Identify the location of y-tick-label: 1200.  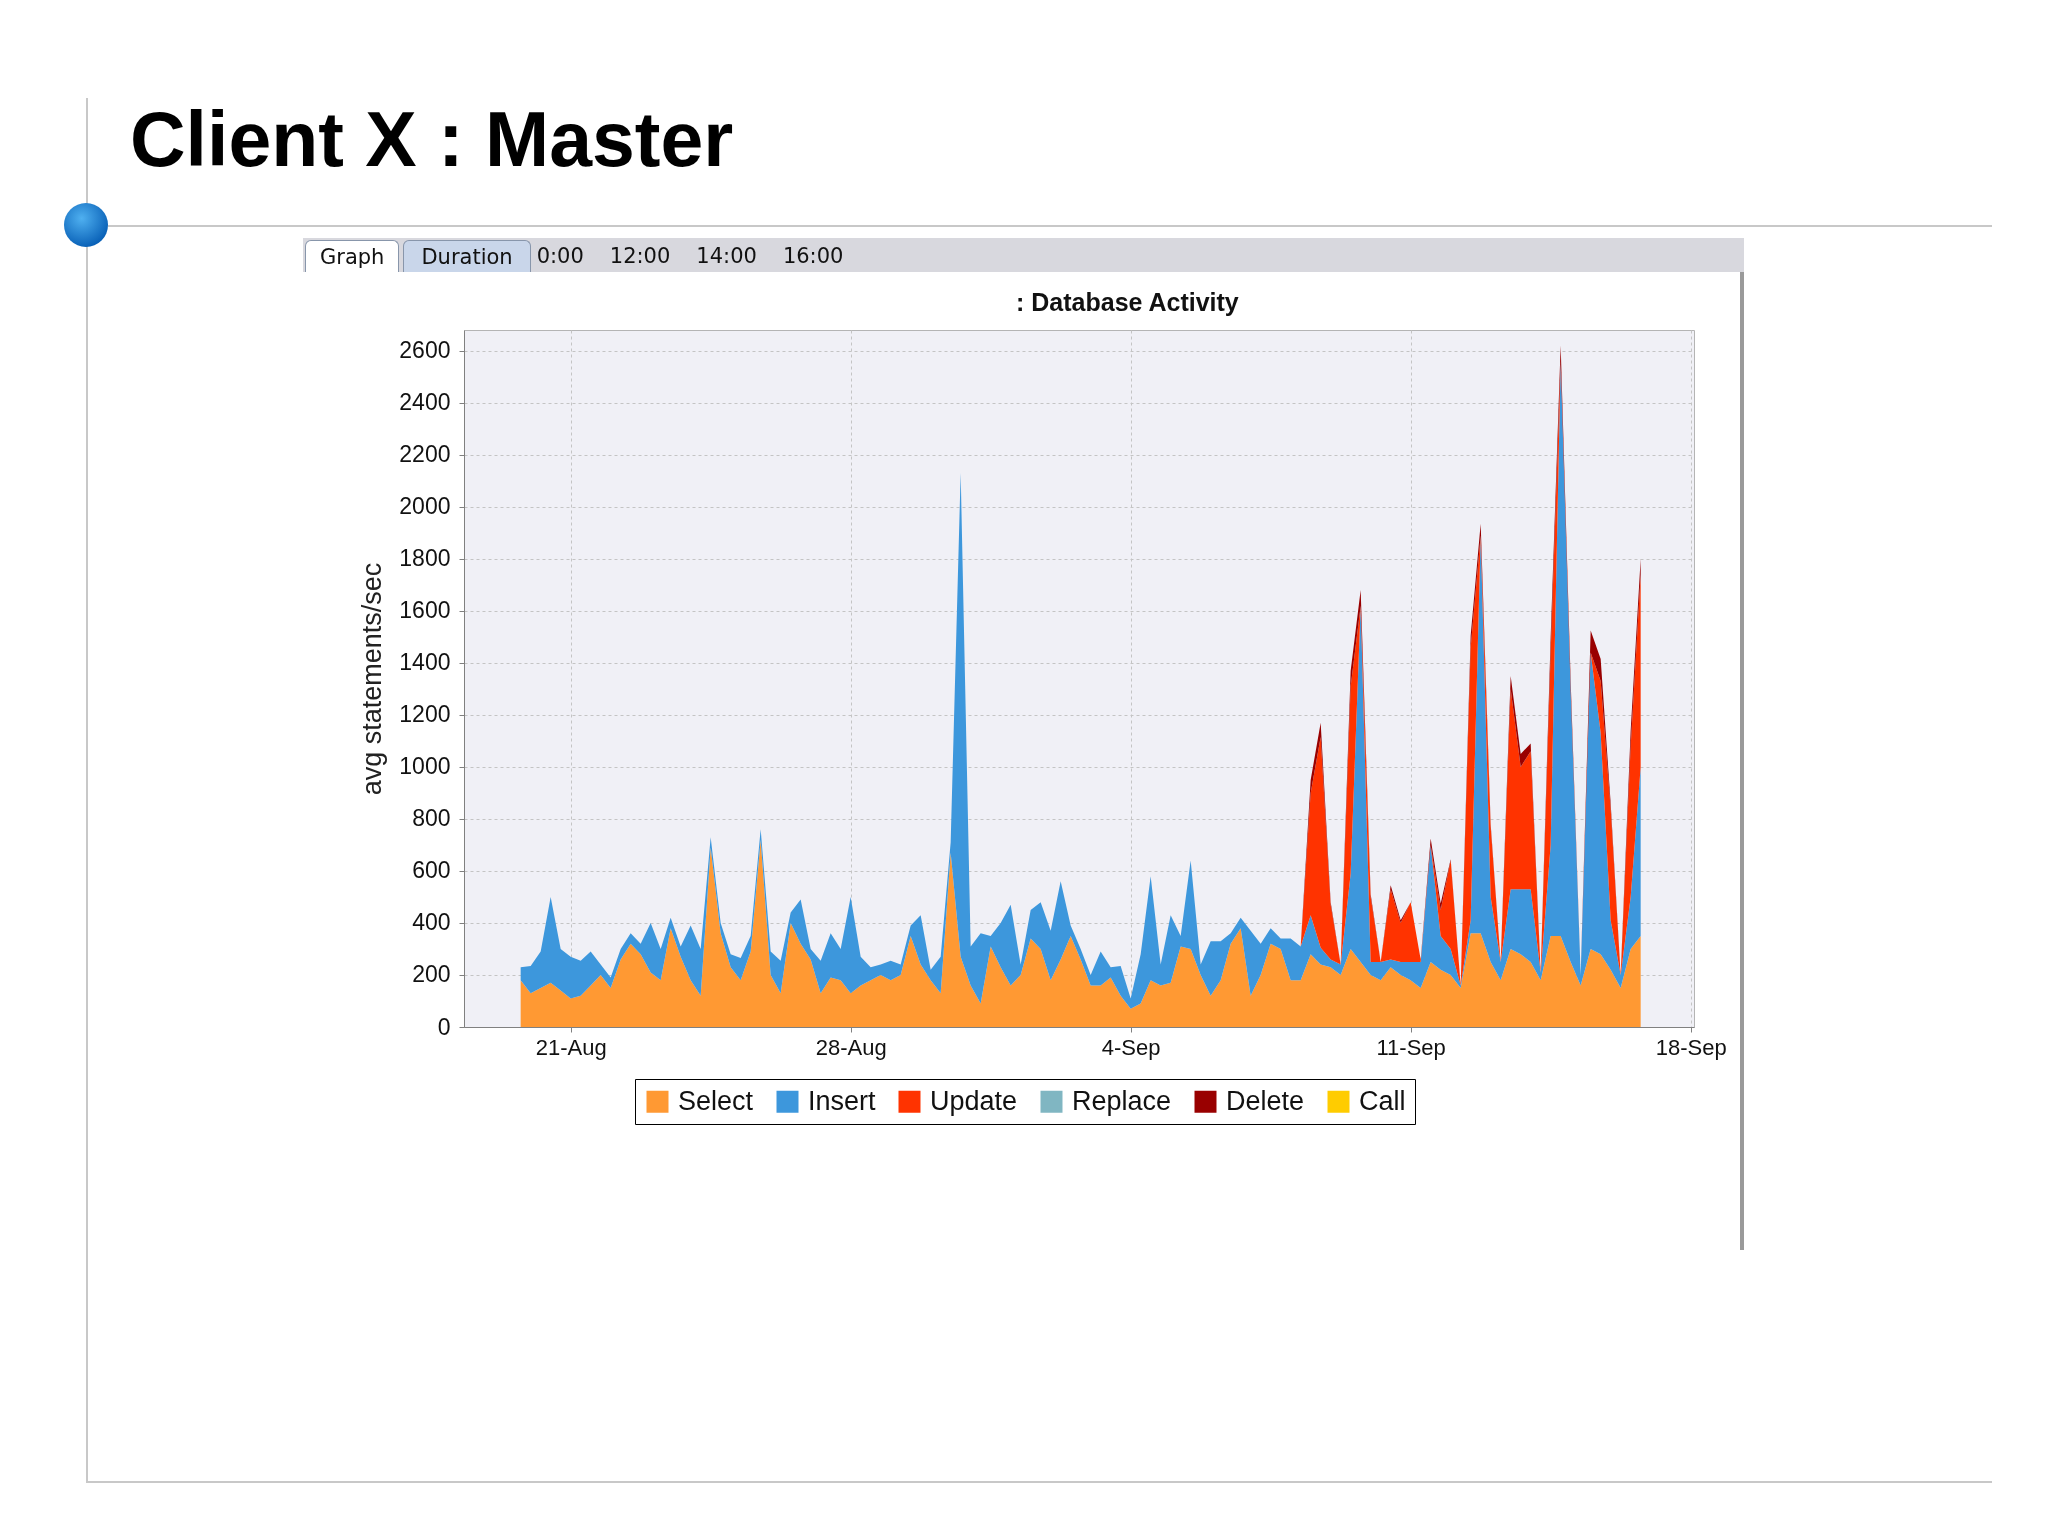
(425, 714).